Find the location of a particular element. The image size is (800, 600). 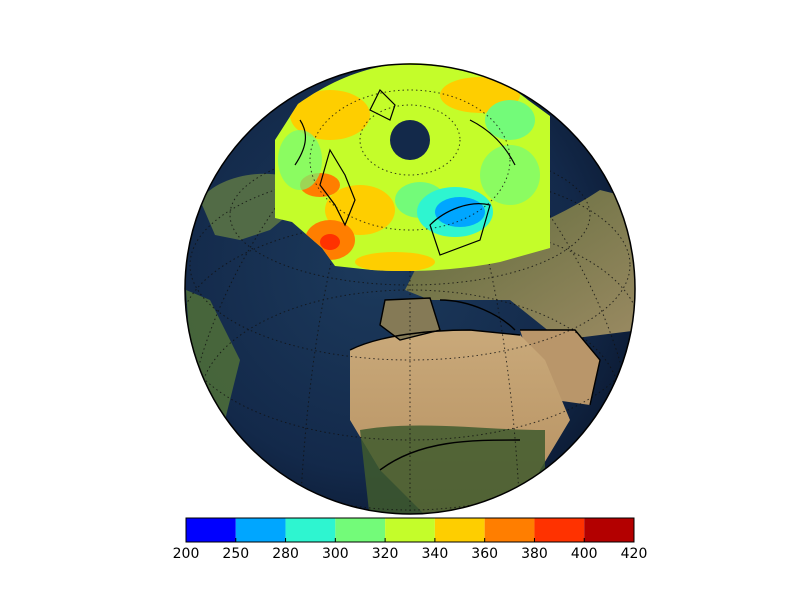

colorbar-tick-label: 300 is located at coordinates (335, 554).